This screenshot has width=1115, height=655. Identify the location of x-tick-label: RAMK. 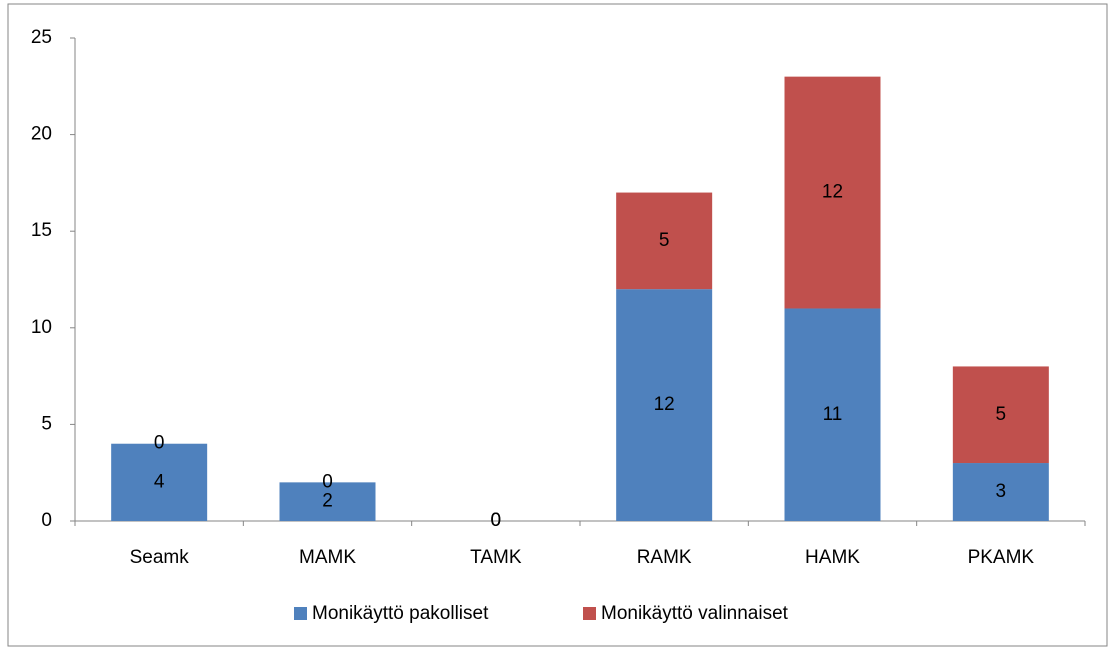
(664, 557).